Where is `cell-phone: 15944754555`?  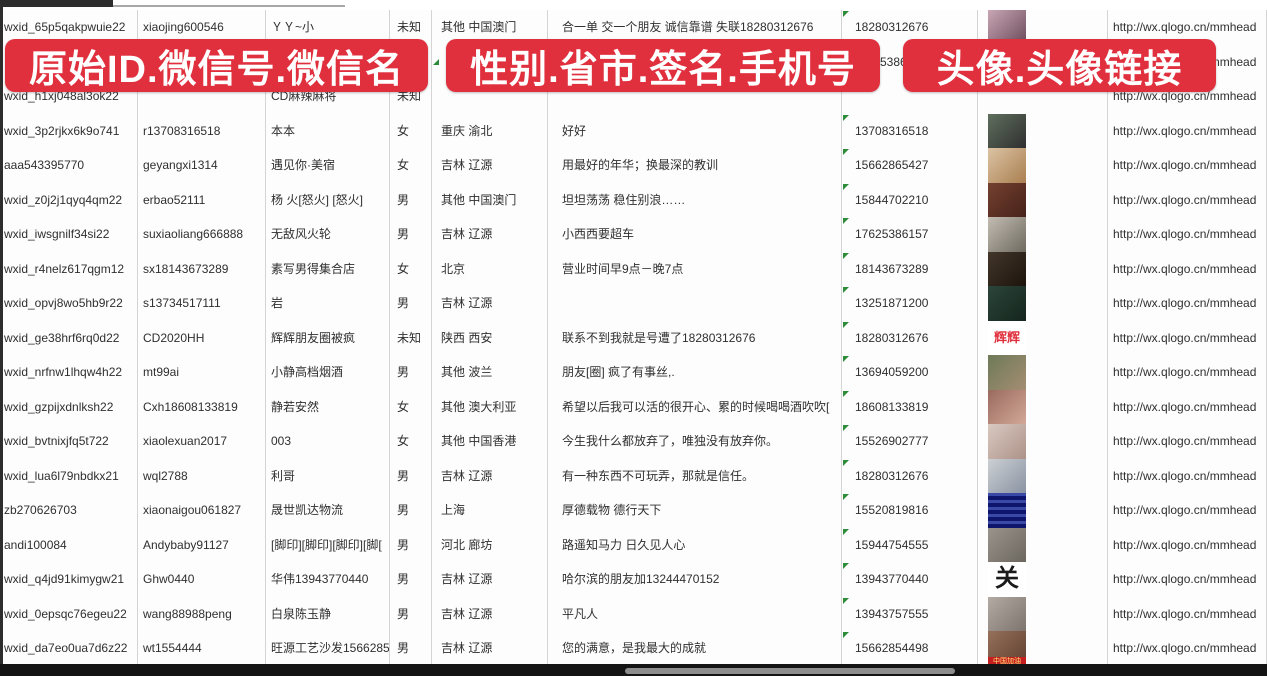 cell-phone: 15944754555 is located at coordinates (910, 544).